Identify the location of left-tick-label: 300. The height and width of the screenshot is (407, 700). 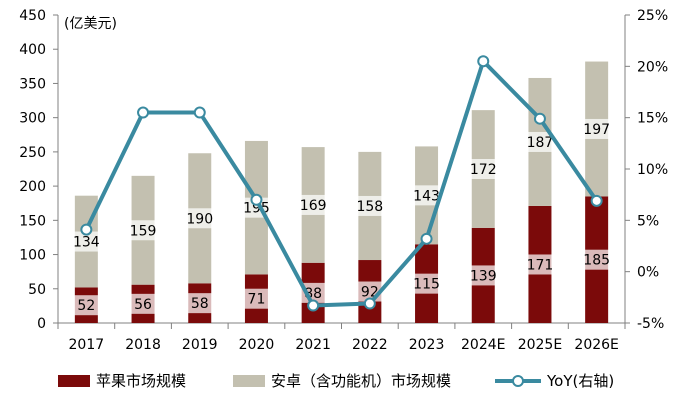
(32, 119).